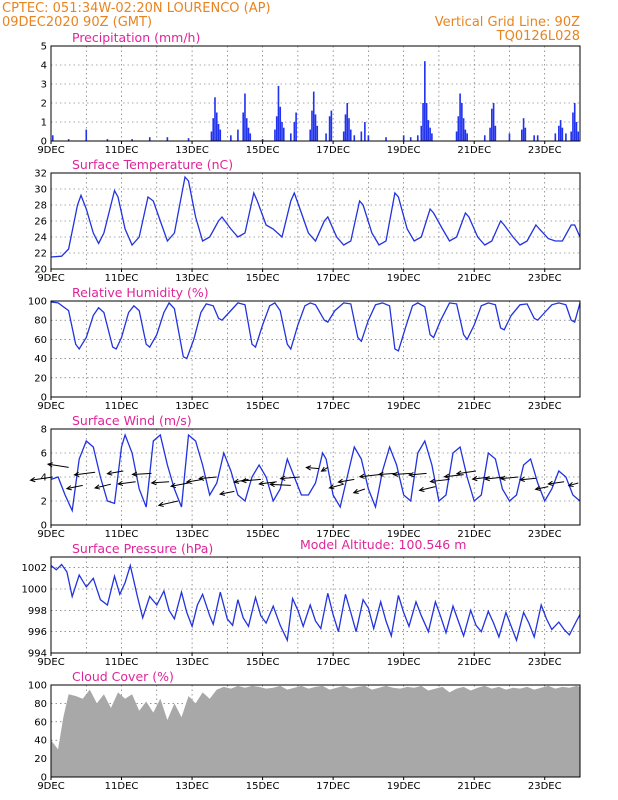  What do you see at coordinates (44, 123) in the screenshot?
I see `y-tick-label: 1` at bounding box center [44, 123].